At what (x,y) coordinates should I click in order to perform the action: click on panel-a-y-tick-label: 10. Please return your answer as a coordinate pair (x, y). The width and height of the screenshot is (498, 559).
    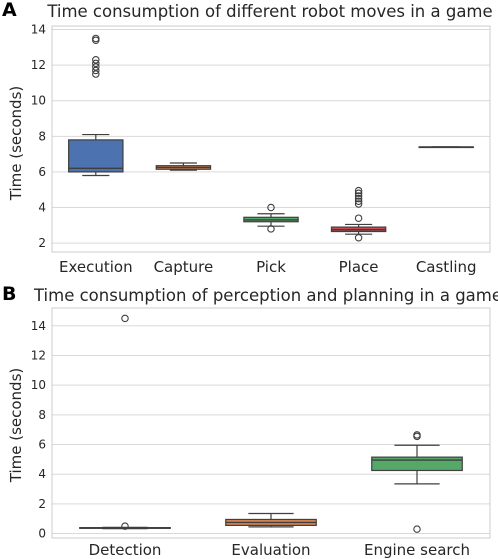
    Looking at the image, I should click on (38, 101).